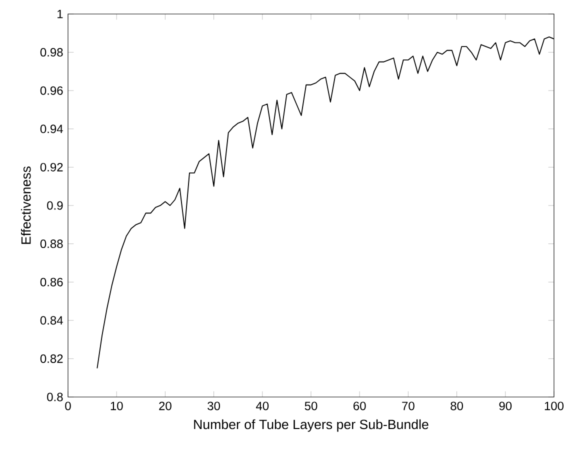 This screenshot has width=569, height=450. I want to click on y-tick-label: 0.94, so click(51, 129).